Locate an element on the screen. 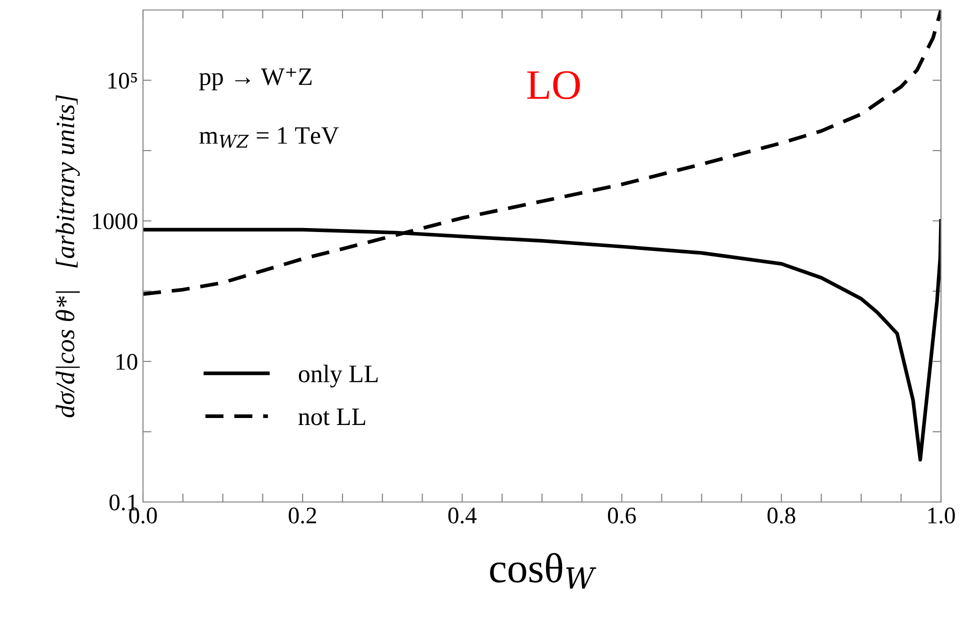  annotation: pp → W⁺Z is located at coordinates (255, 79).